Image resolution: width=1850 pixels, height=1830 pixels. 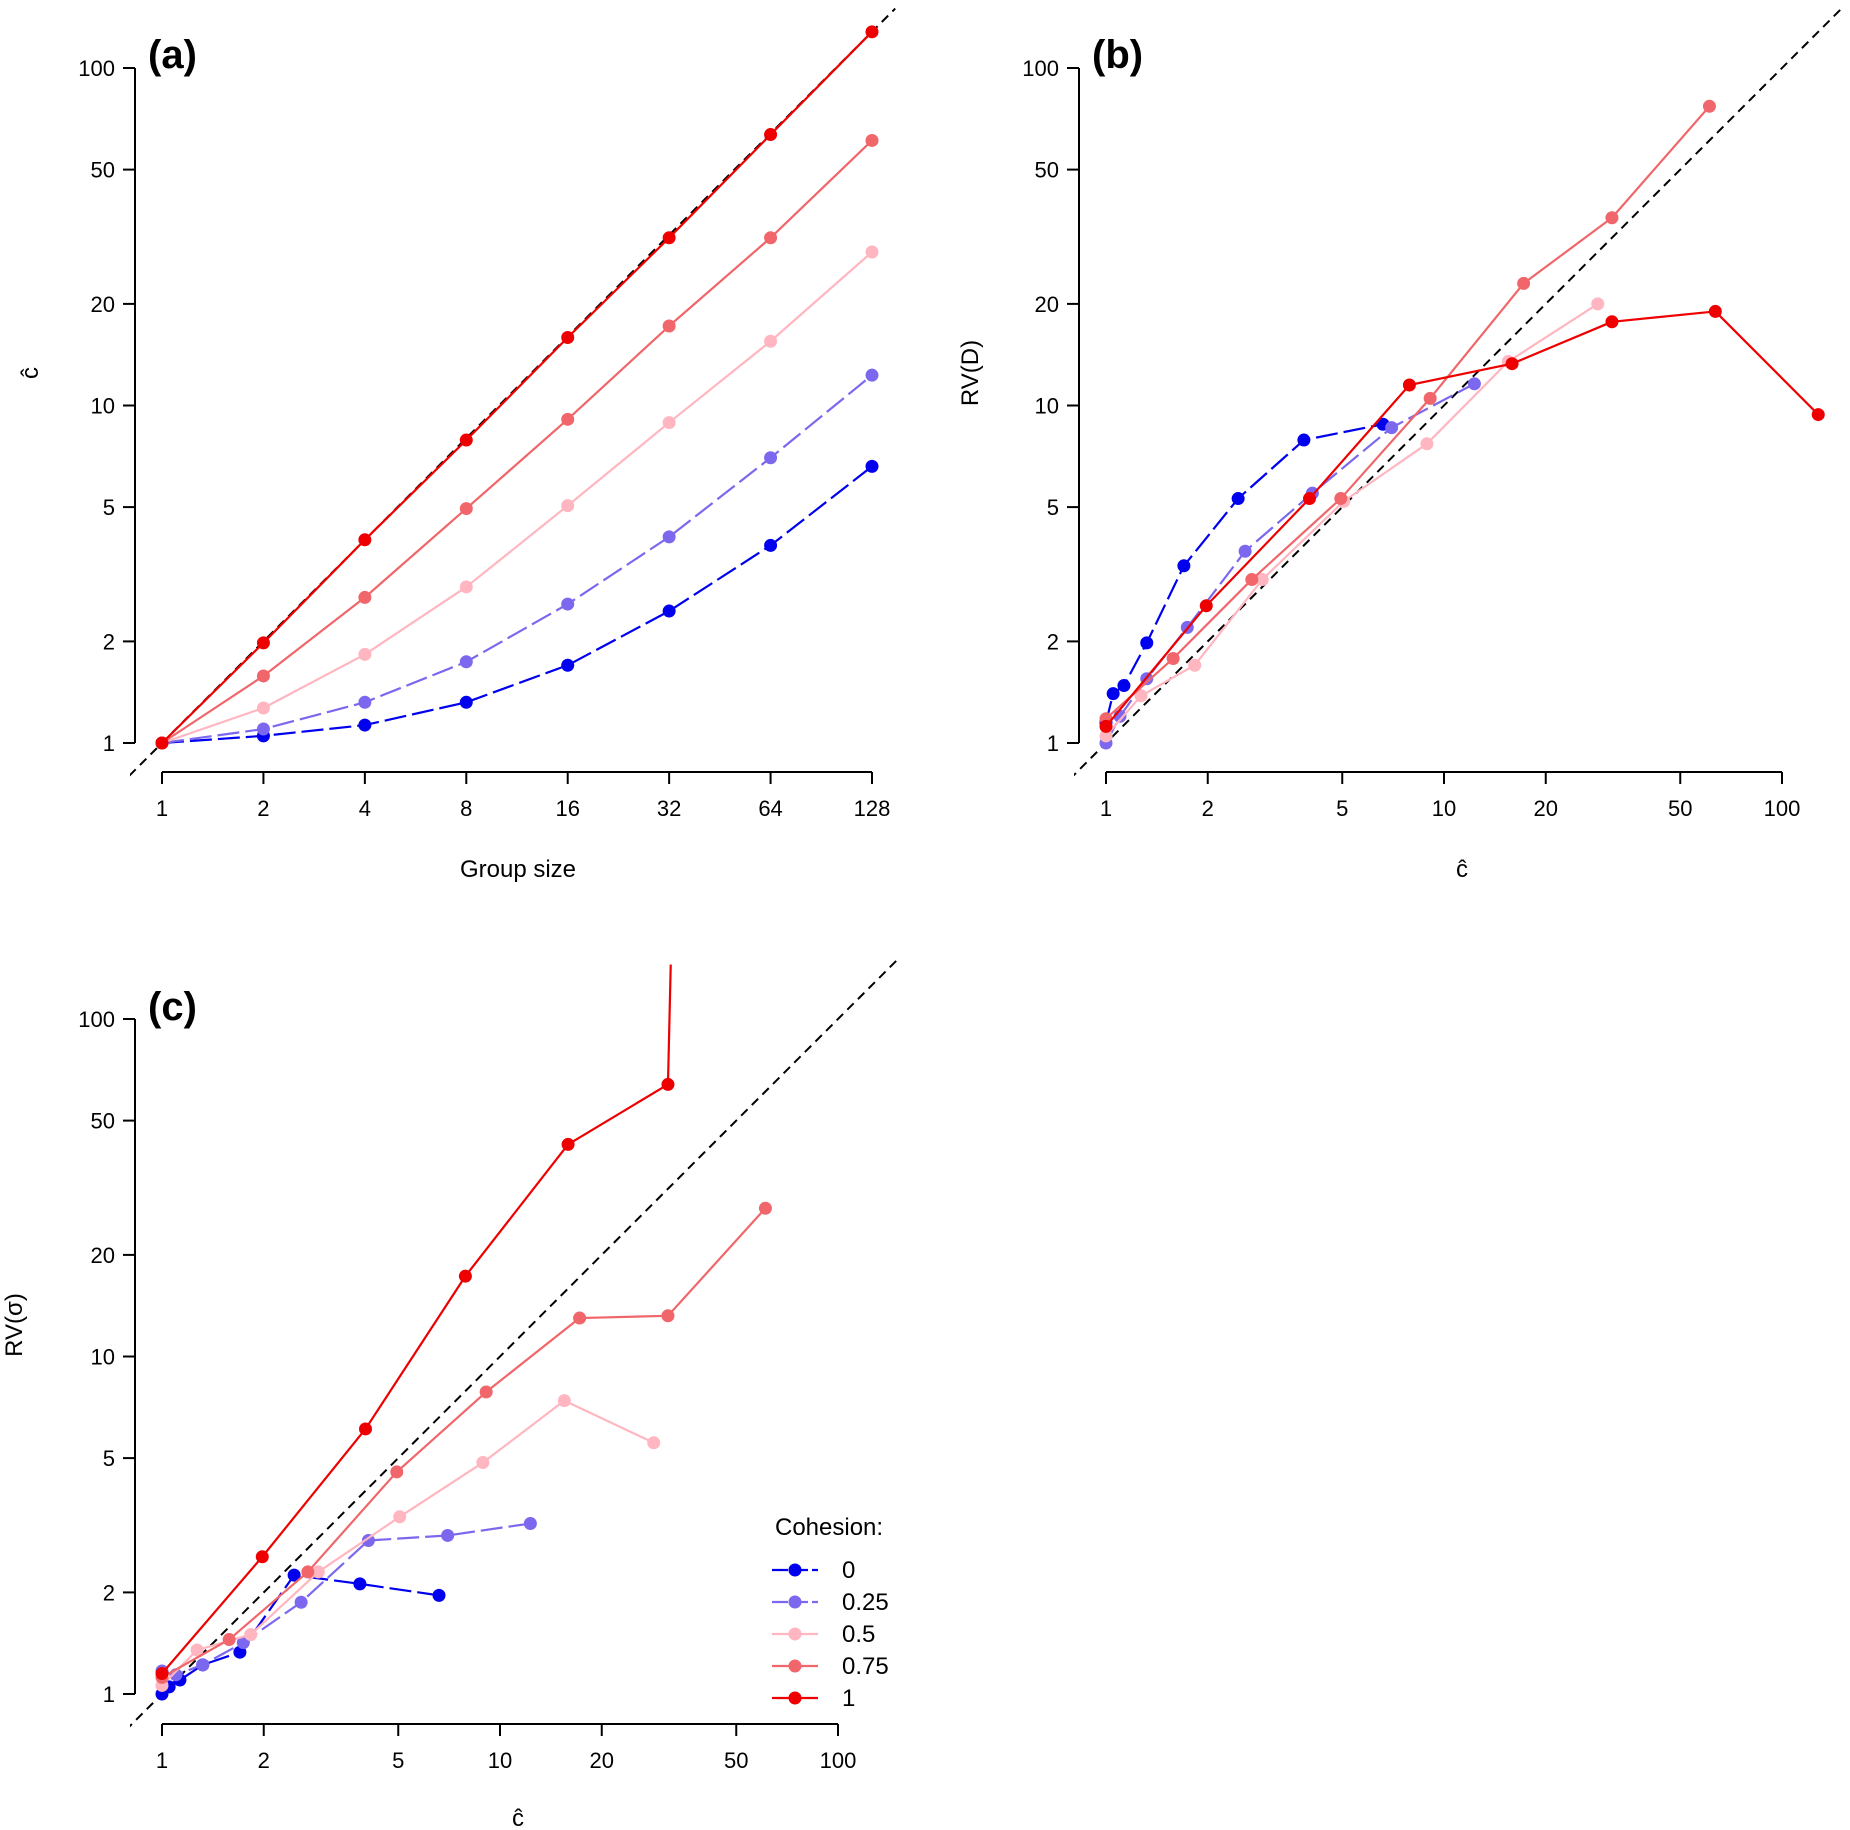 What do you see at coordinates (398, 1760) in the screenshot?
I see `x-tick-label: 5` at bounding box center [398, 1760].